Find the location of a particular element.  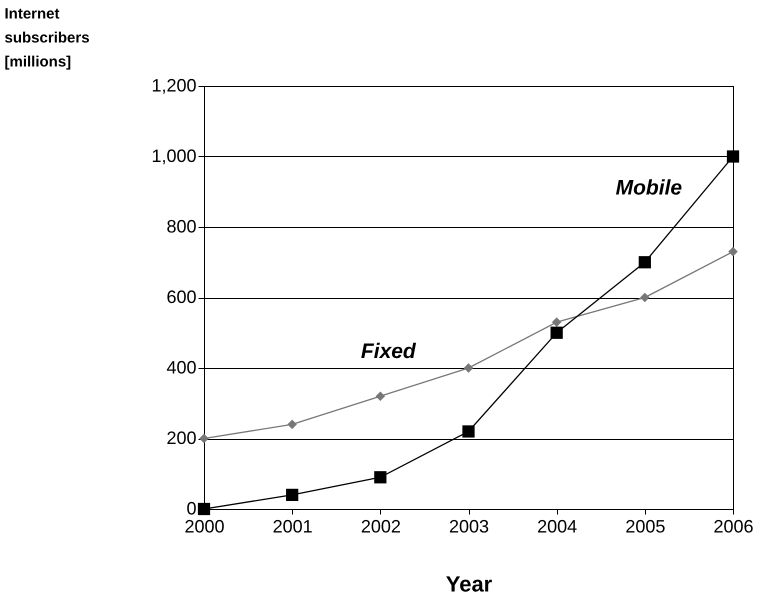

x-tick-label: 2005 is located at coordinates (645, 526).